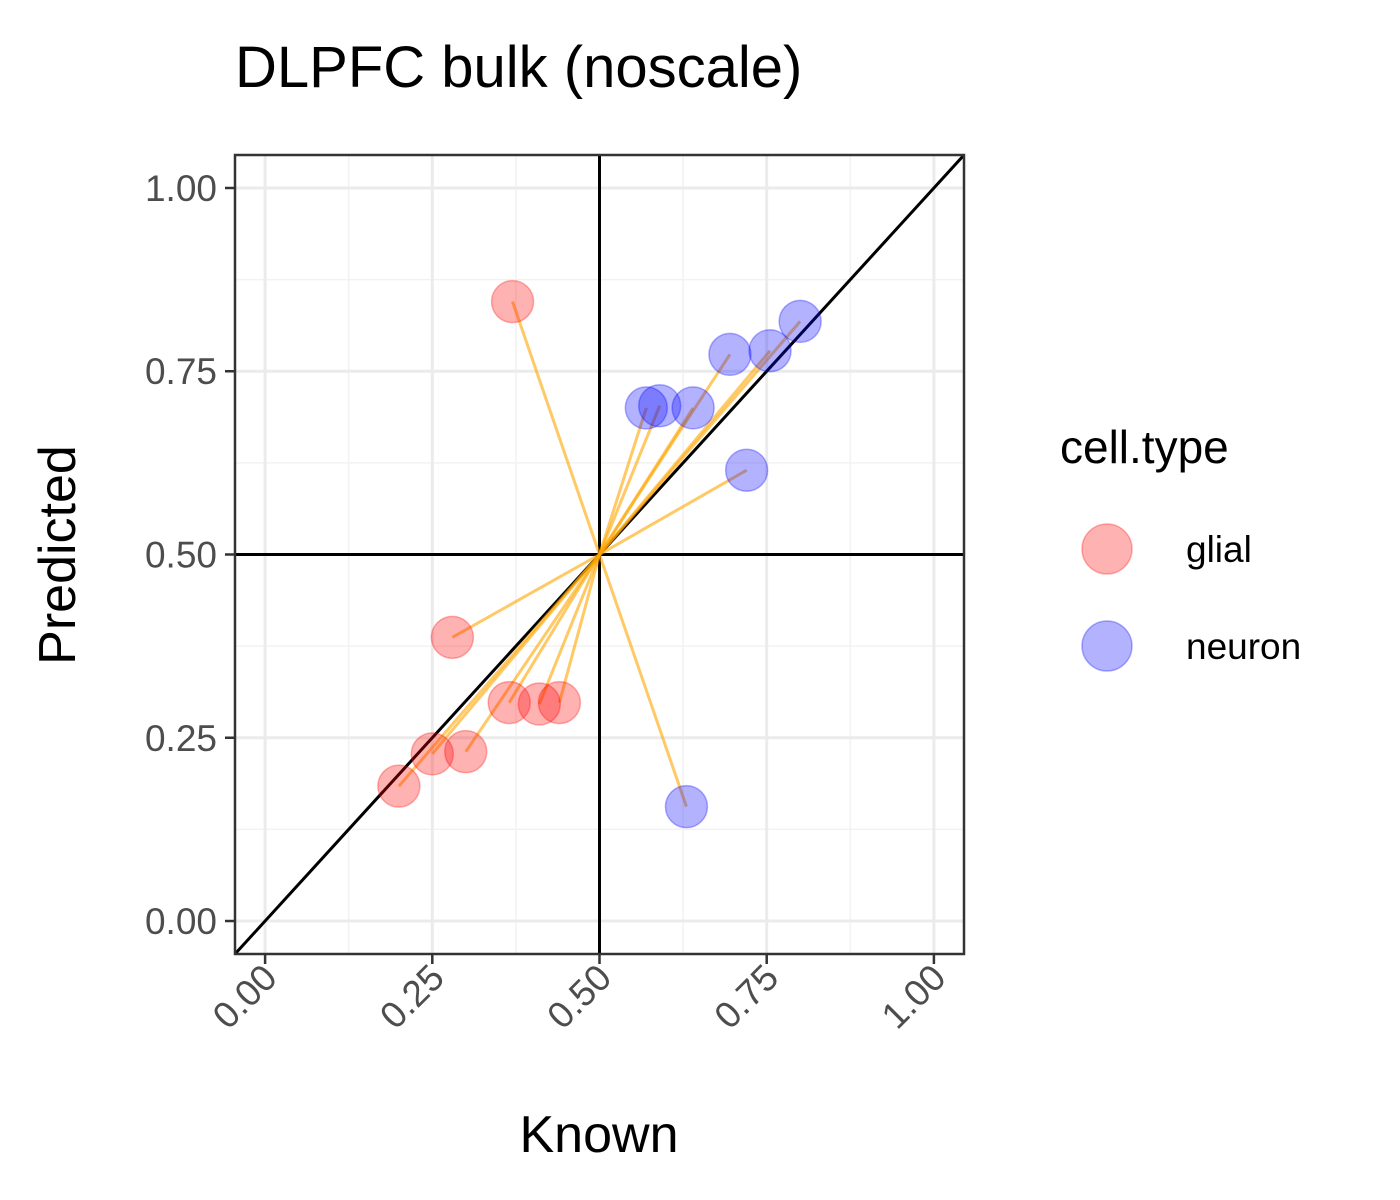  What do you see at coordinates (914, 997) in the screenshot?
I see `x-tick-label: 1.00` at bounding box center [914, 997].